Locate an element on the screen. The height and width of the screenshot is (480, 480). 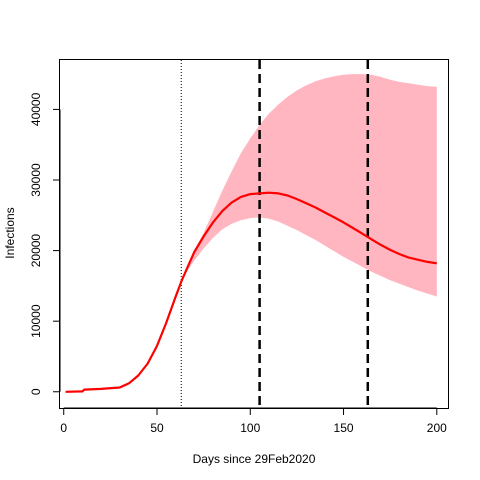
x-tick-label: 200 is located at coordinates (437, 428).